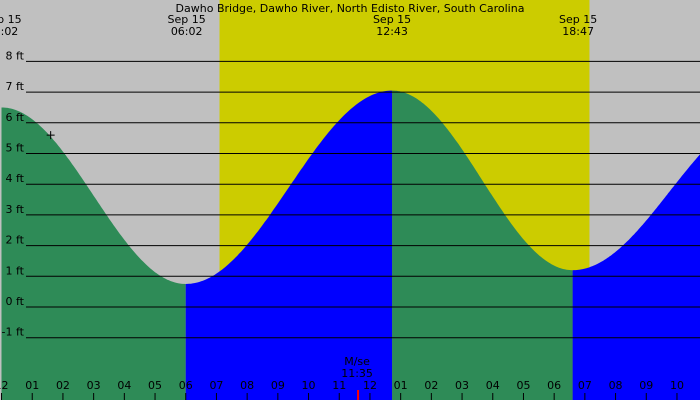  Describe the element at coordinates (15, 209) in the screenshot. I see `y-tick-label: 3 ft` at that location.